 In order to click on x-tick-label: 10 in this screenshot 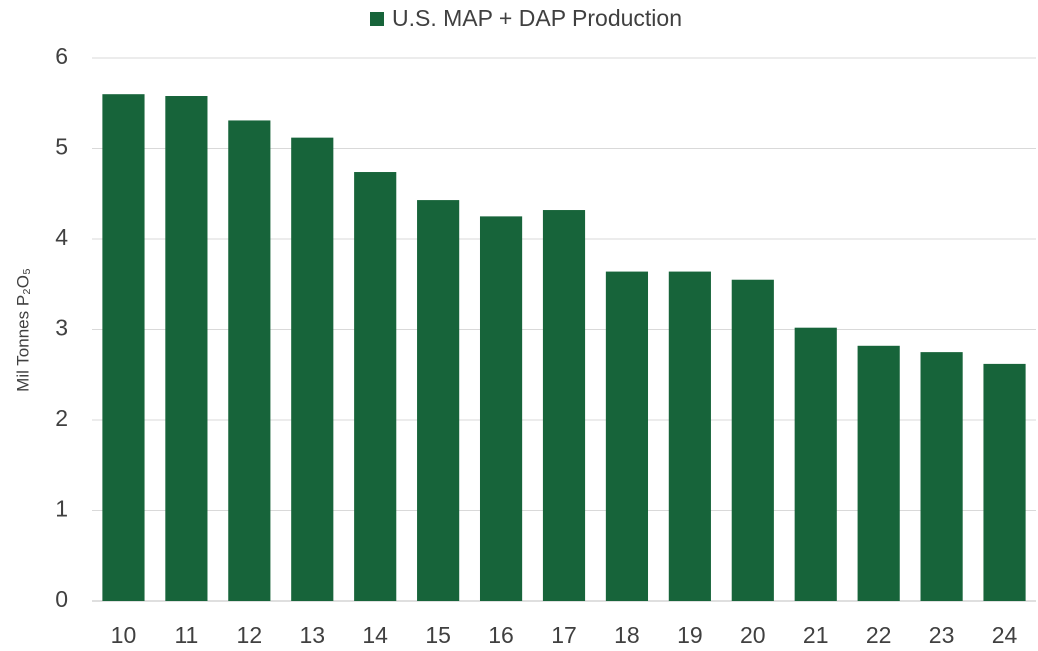, I will do `click(124, 635)`.